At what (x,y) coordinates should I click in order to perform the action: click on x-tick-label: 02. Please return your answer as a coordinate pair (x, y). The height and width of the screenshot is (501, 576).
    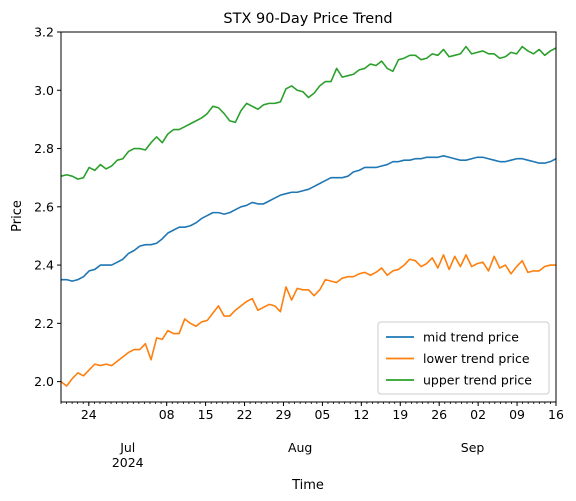
    Looking at the image, I should click on (478, 414).